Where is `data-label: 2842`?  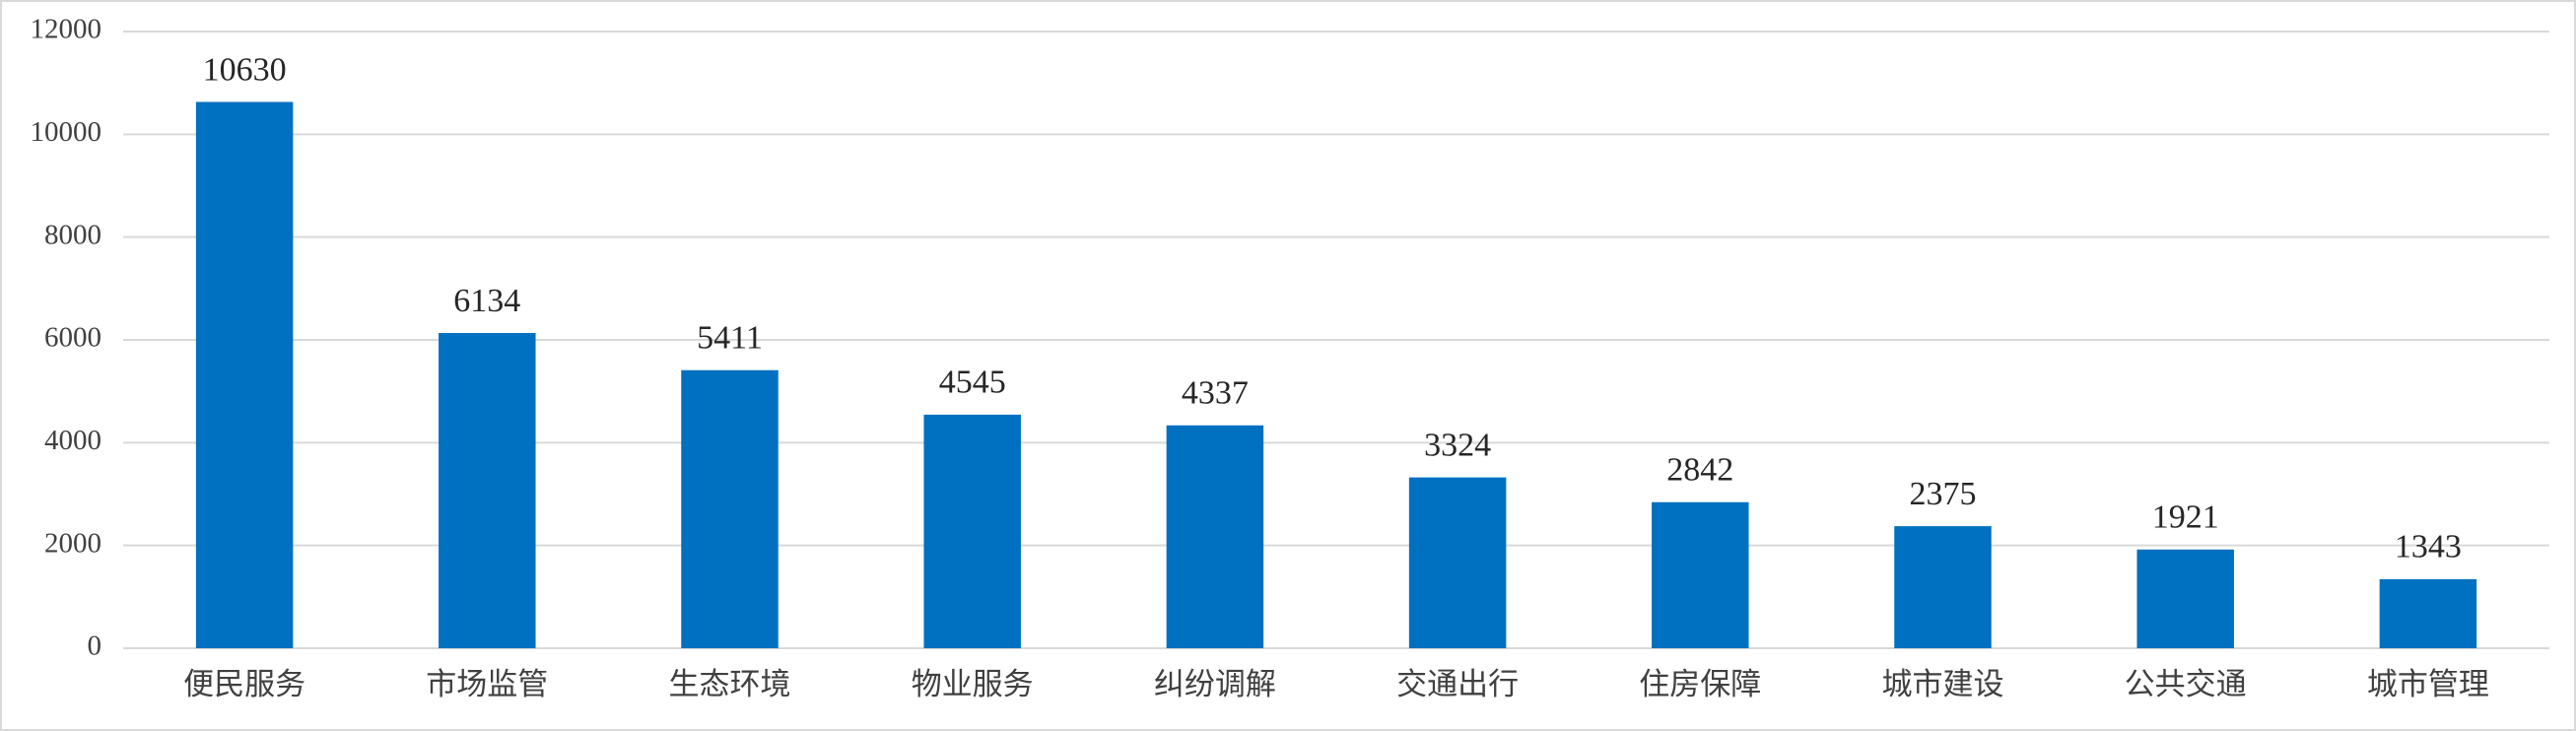
data-label: 2842 is located at coordinates (1699, 470).